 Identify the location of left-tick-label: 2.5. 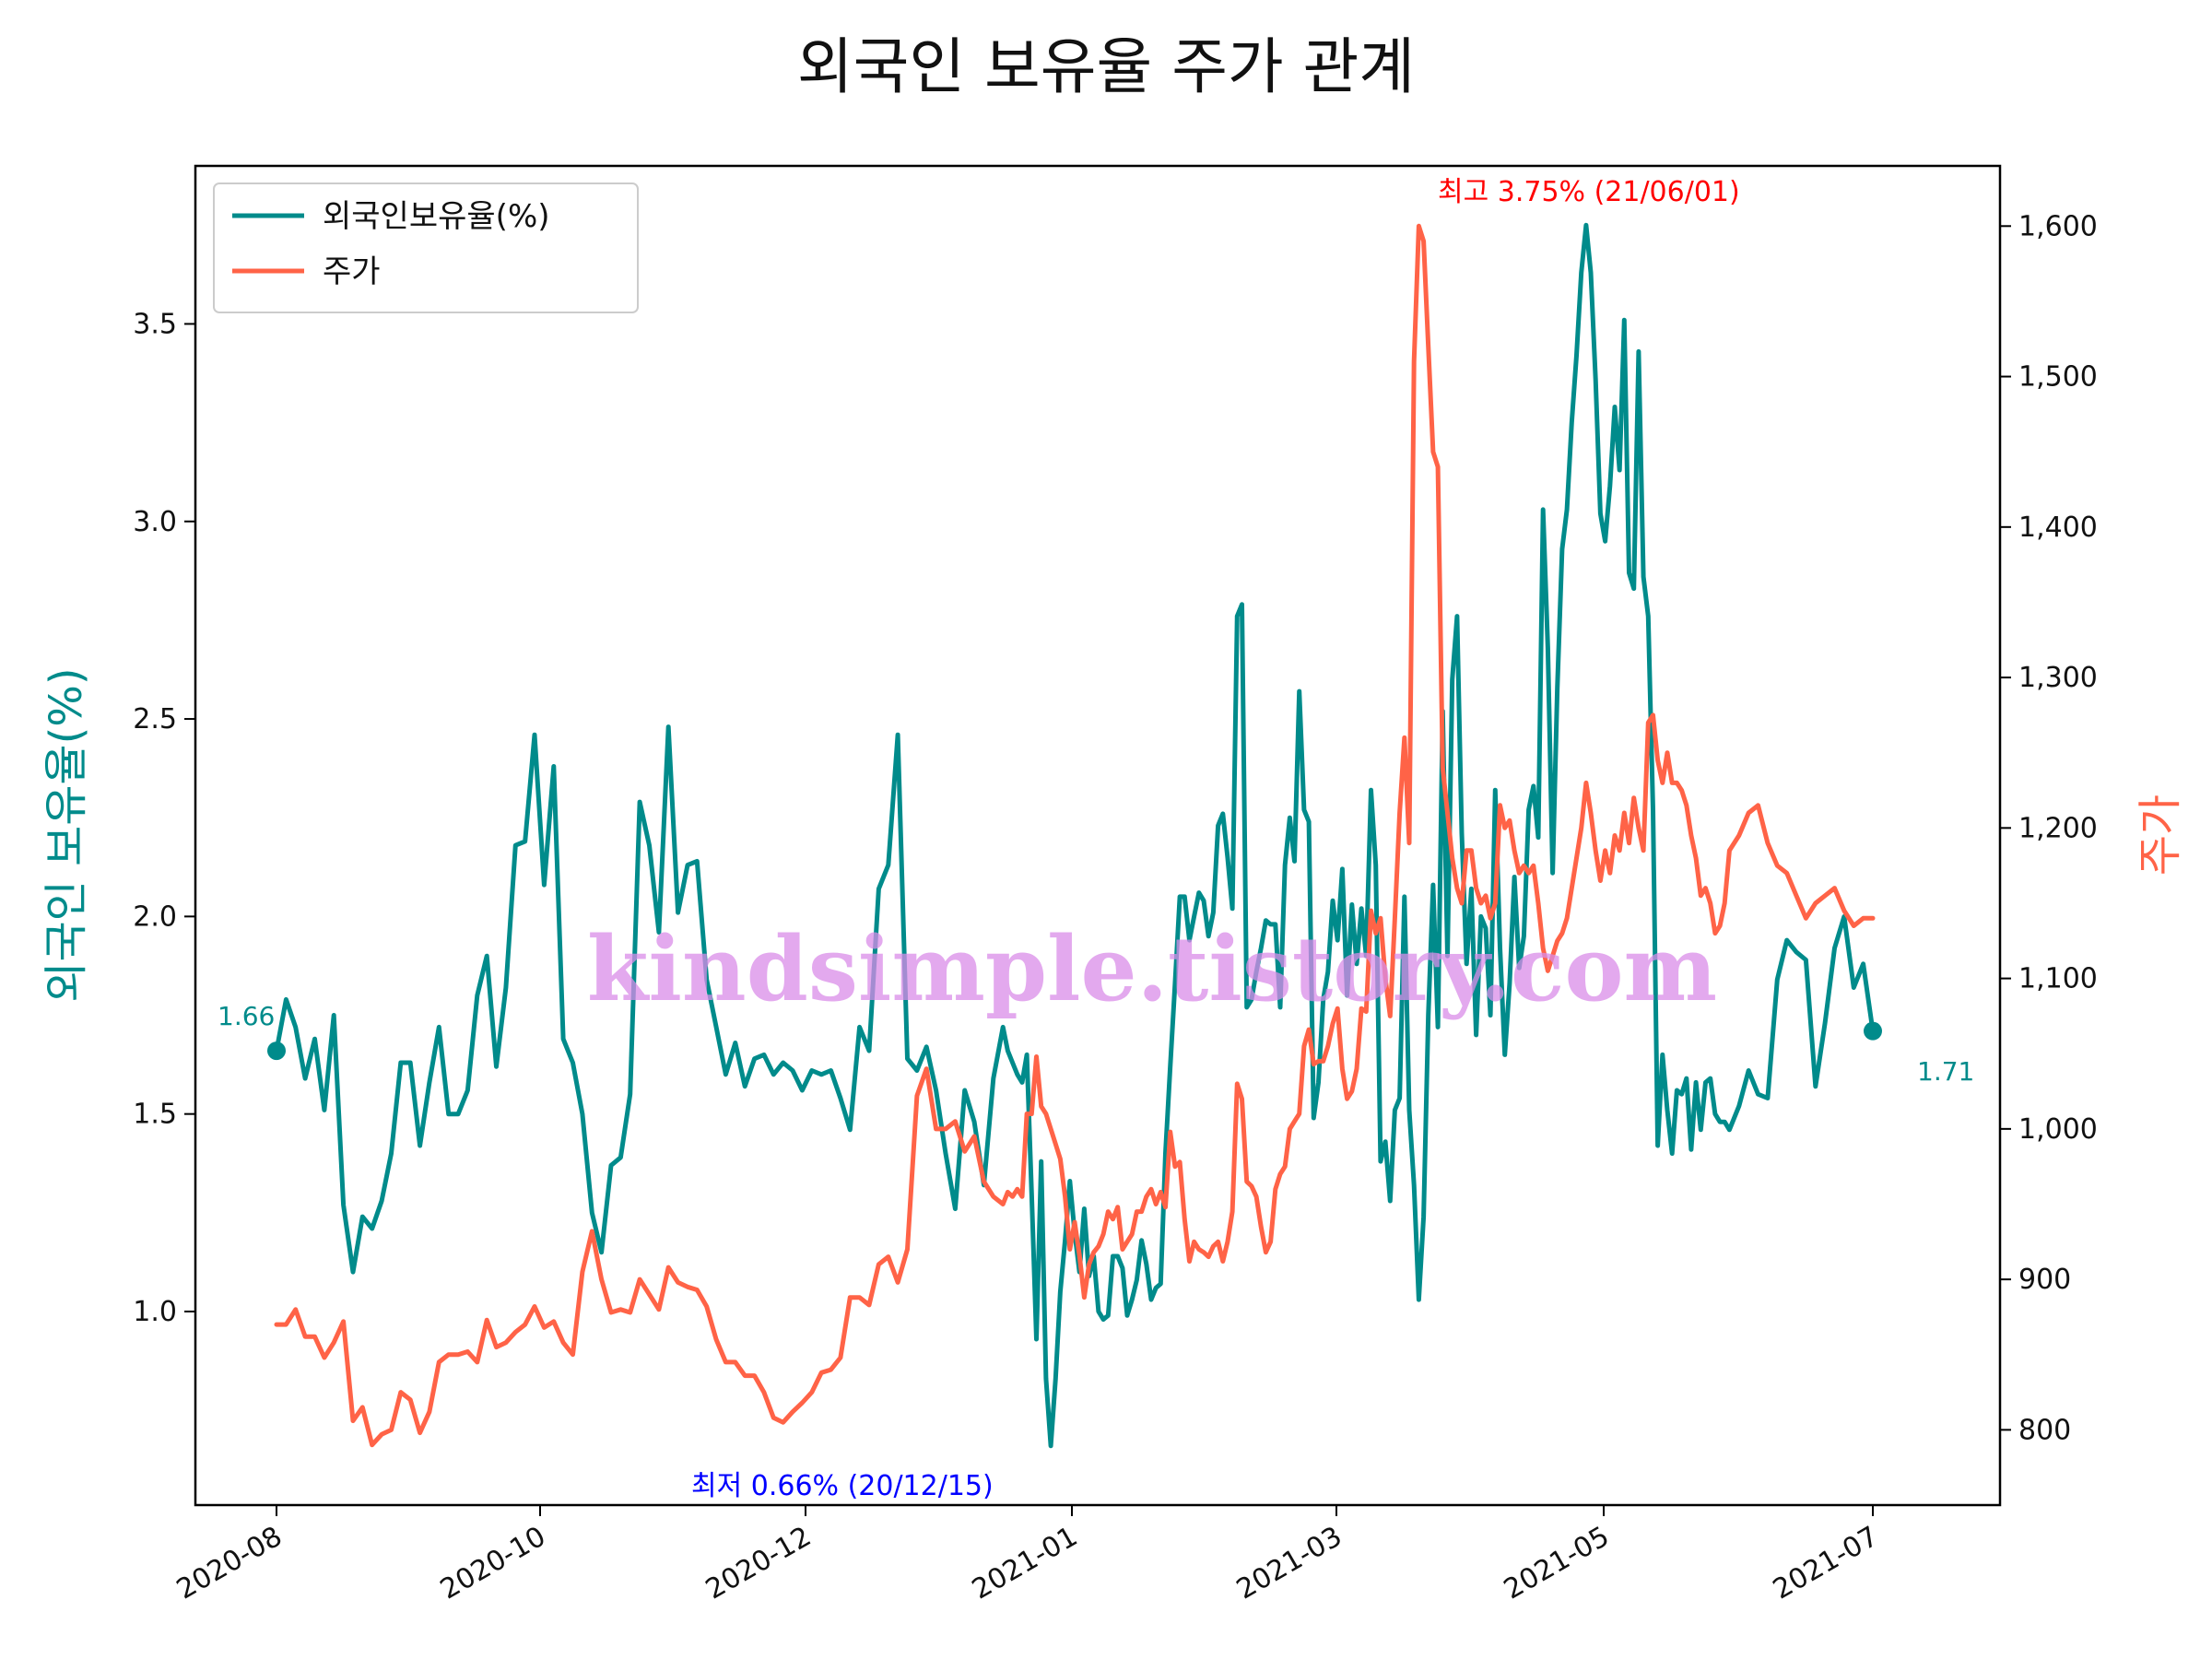
(155, 719).